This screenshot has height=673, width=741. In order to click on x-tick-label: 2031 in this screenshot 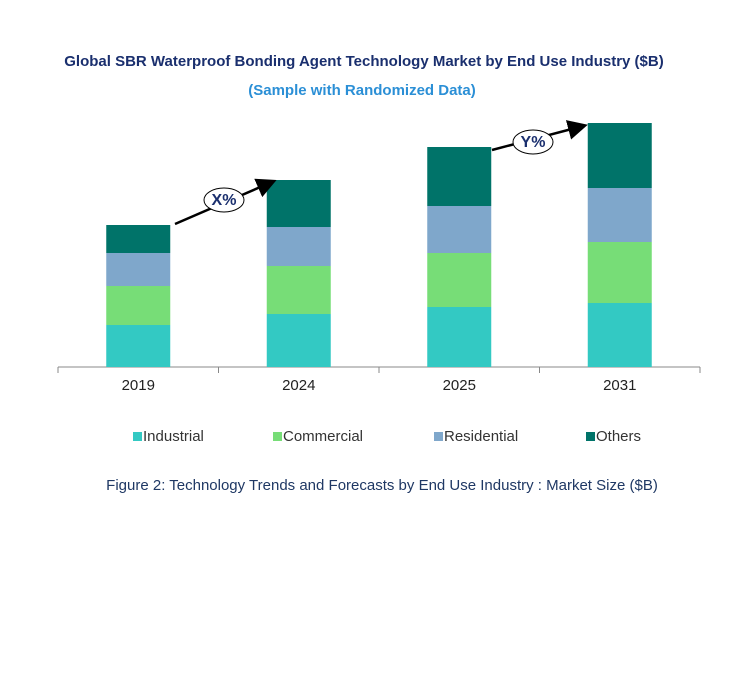, I will do `click(619, 385)`.